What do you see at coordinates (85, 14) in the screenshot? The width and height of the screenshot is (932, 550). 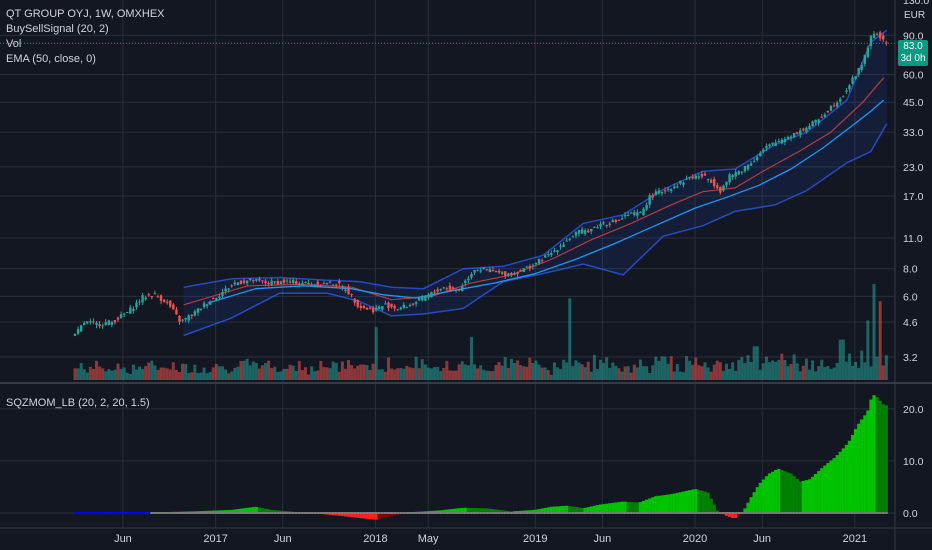 I see `legend-symbol: QT GROUP OYJ, 1W, OMXHEX` at bounding box center [85, 14].